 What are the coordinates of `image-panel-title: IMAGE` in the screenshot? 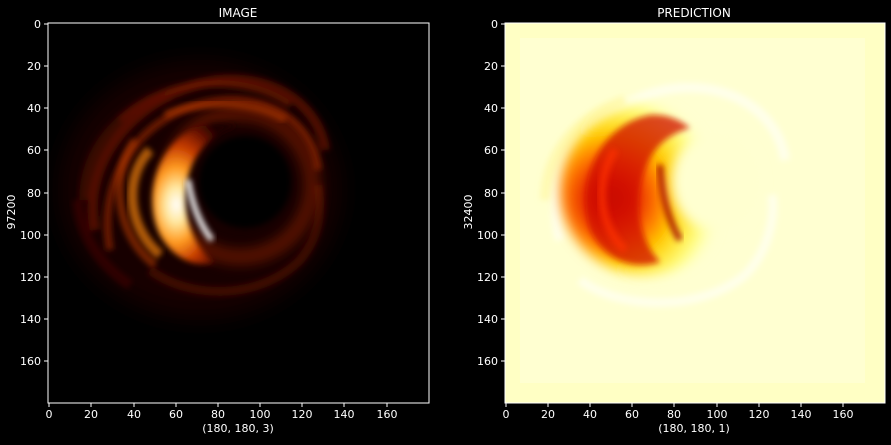 It's located at (238, 13).